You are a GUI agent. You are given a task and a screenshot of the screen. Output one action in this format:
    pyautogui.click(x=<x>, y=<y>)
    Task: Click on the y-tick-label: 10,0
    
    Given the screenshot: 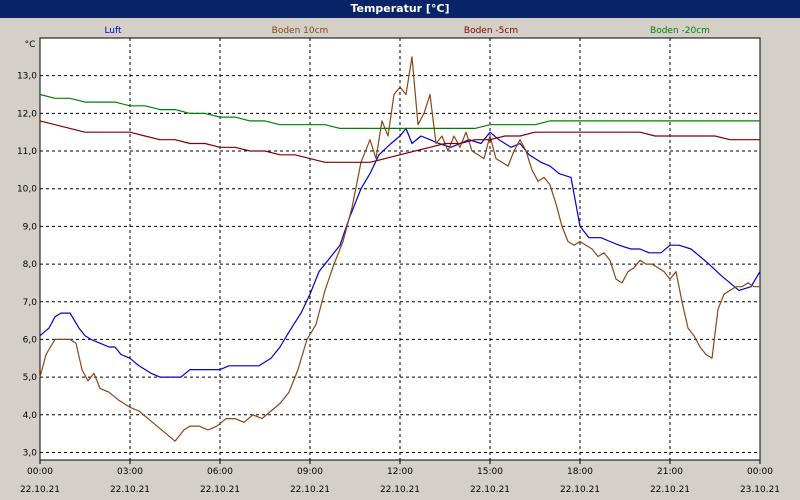 What is the action you would take?
    pyautogui.click(x=27, y=190)
    